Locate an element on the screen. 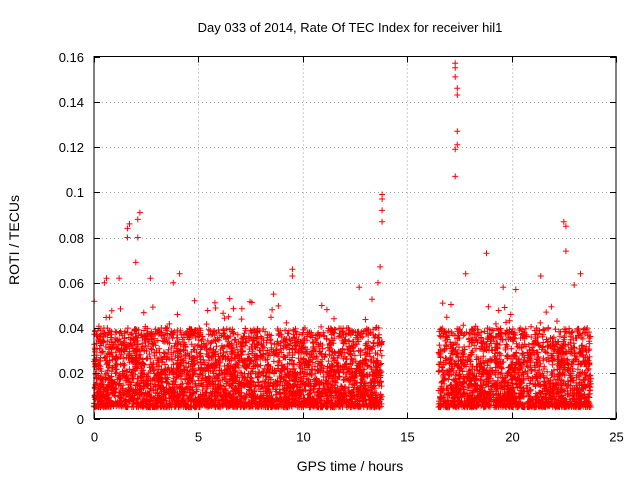  y-tick-label: 0.02 is located at coordinates (71, 373).